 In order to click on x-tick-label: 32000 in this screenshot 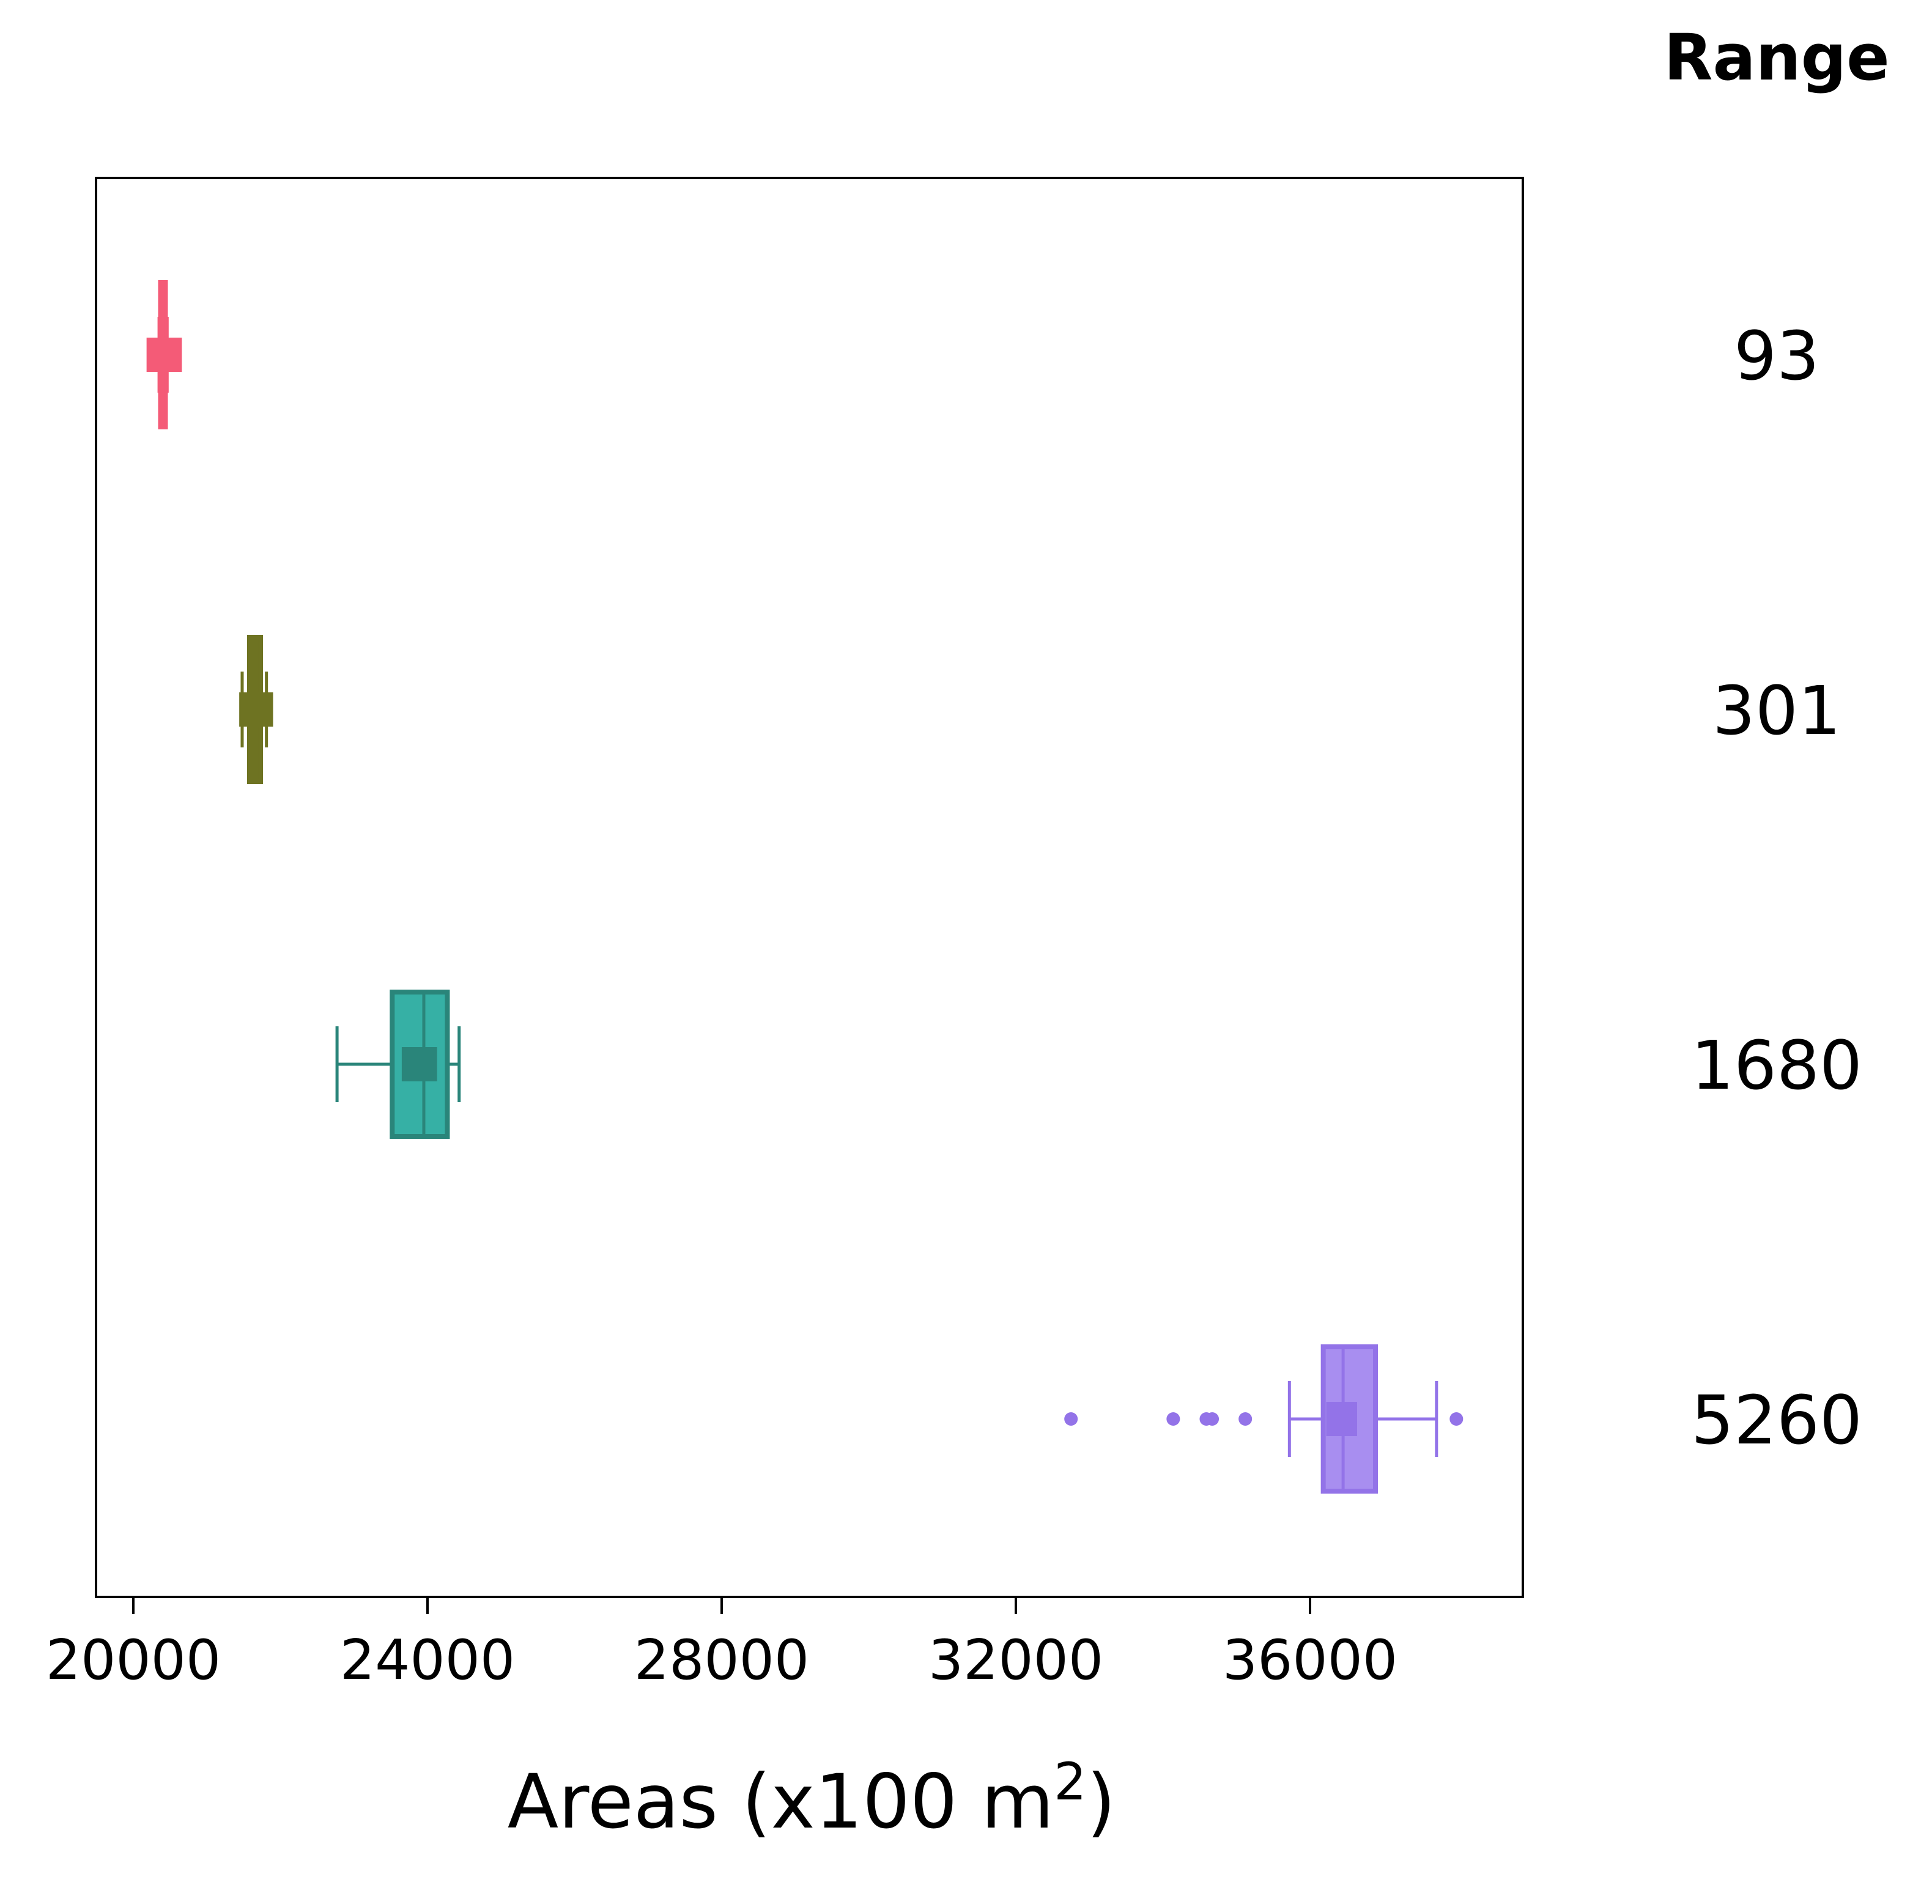, I will do `click(1015, 1660)`.